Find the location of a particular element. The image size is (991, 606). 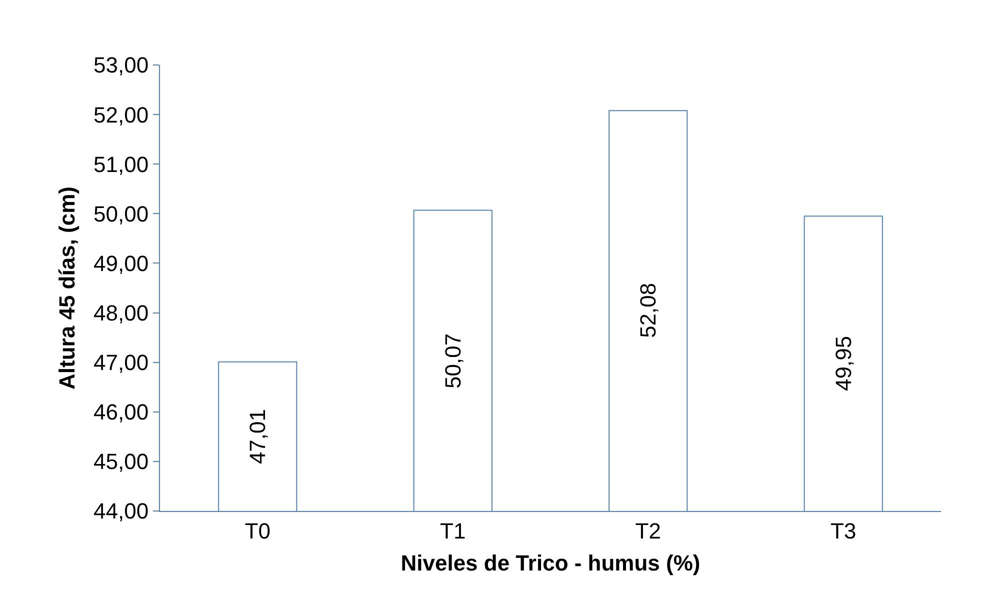

y-axis-title: Altura 45 días, (cm) is located at coordinates (67, 288).